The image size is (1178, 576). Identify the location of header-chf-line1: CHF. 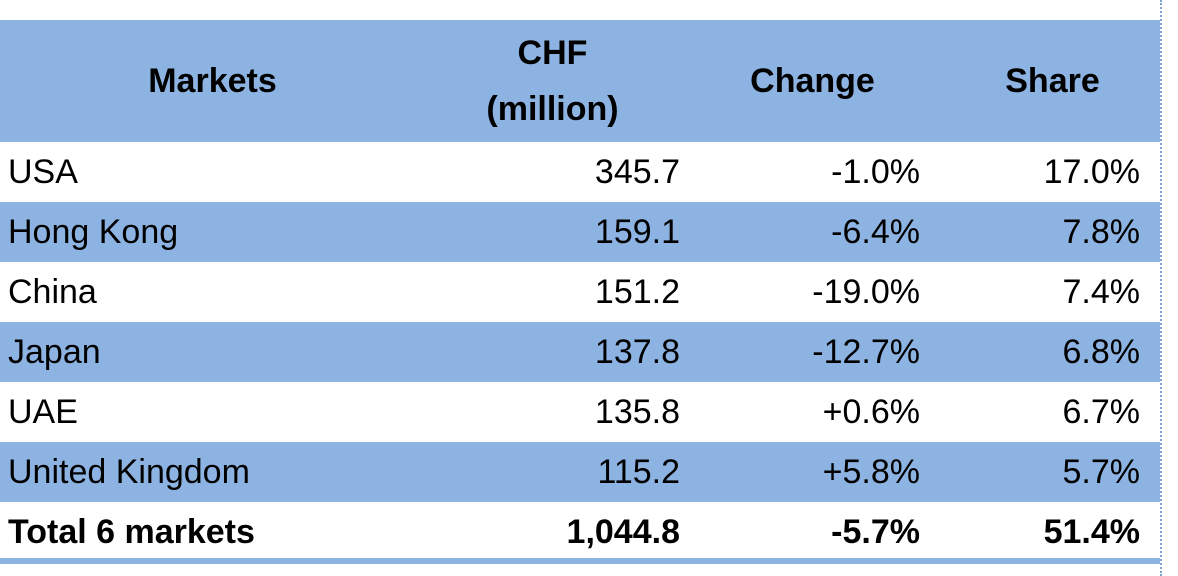
(552, 53).